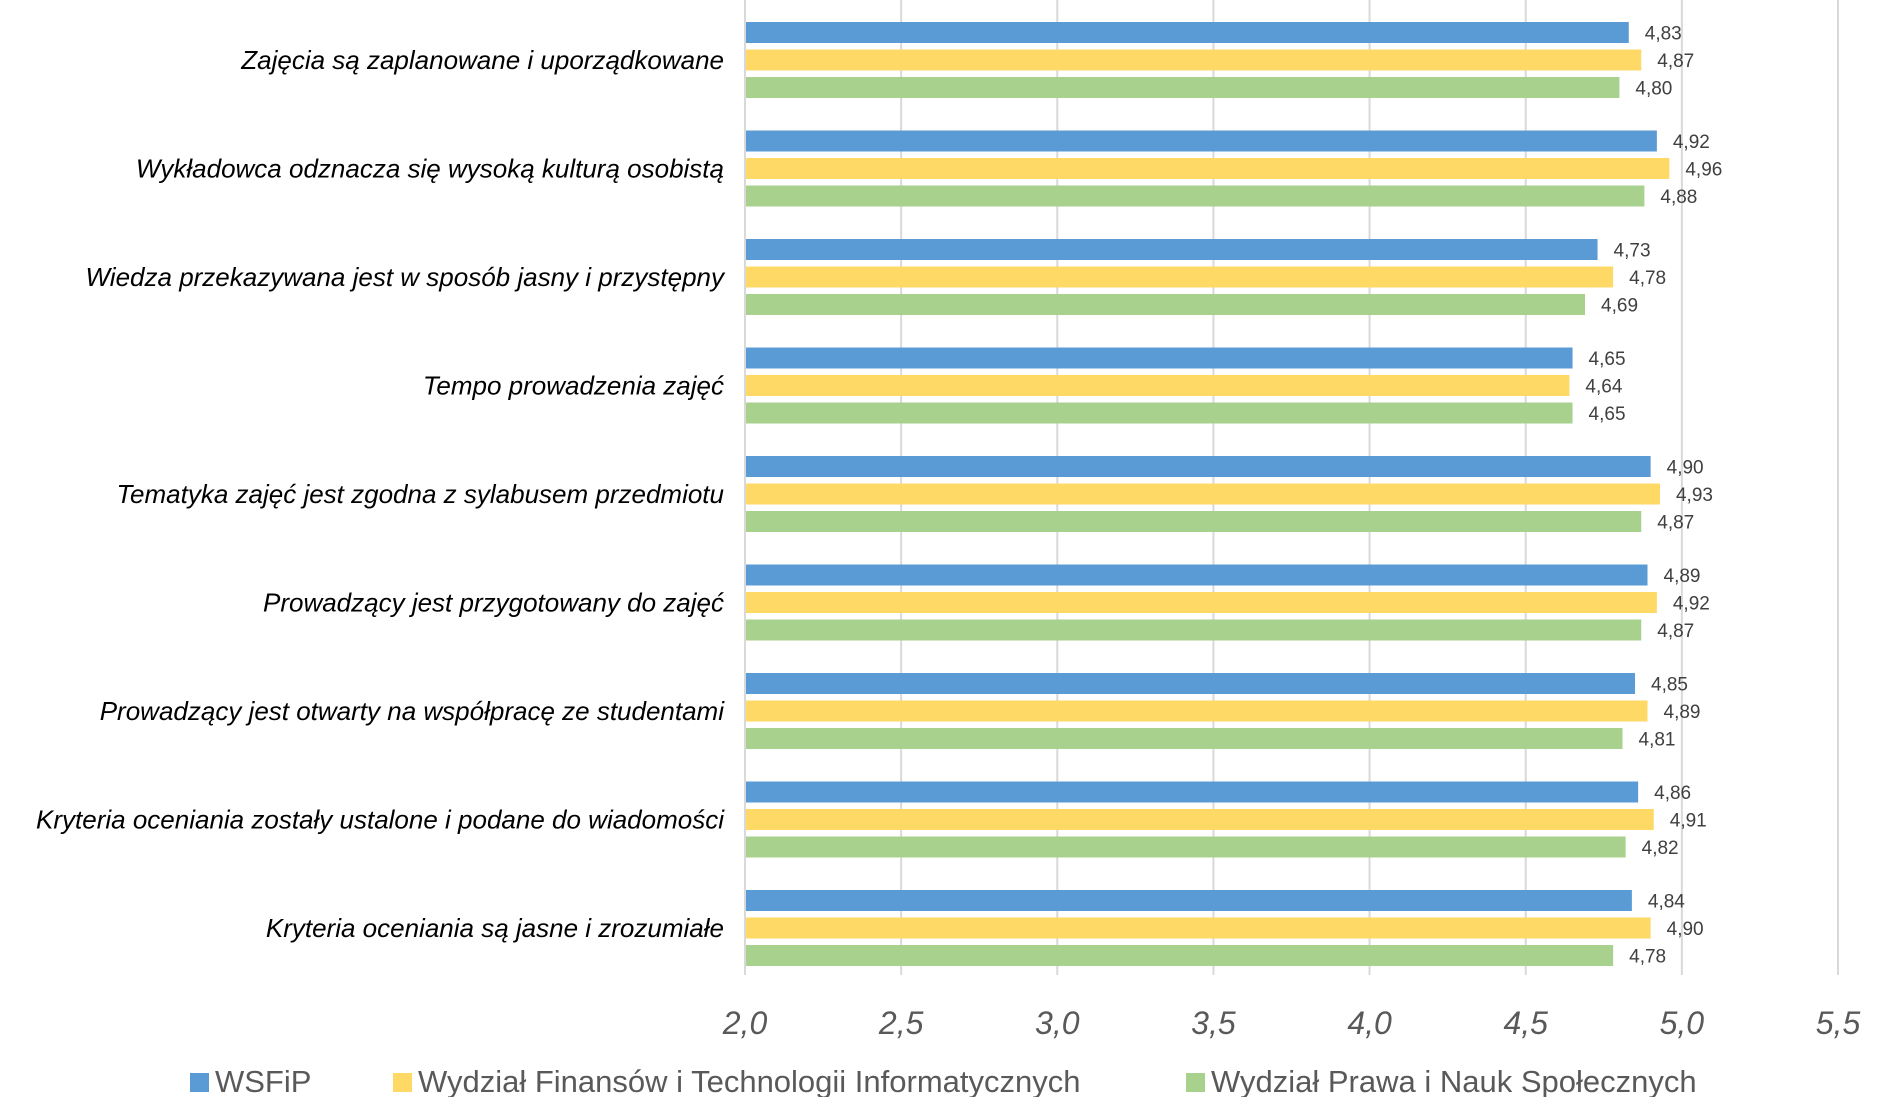  What do you see at coordinates (263, 1080) in the screenshot?
I see `legend-label: WSFiP` at bounding box center [263, 1080].